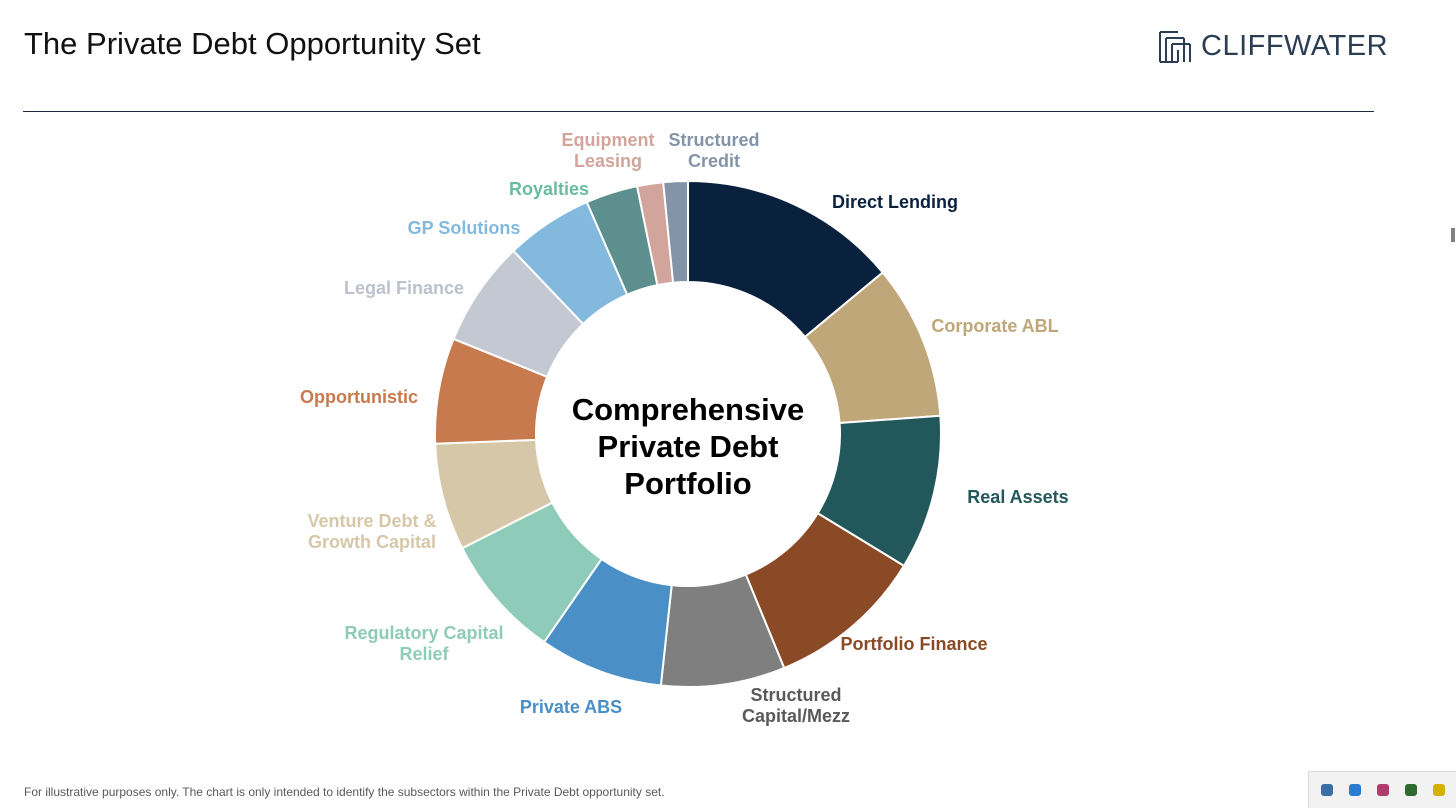 The image size is (1456, 808). What do you see at coordinates (675, 231) in the screenshot?
I see `slice-structured-credit` at bounding box center [675, 231].